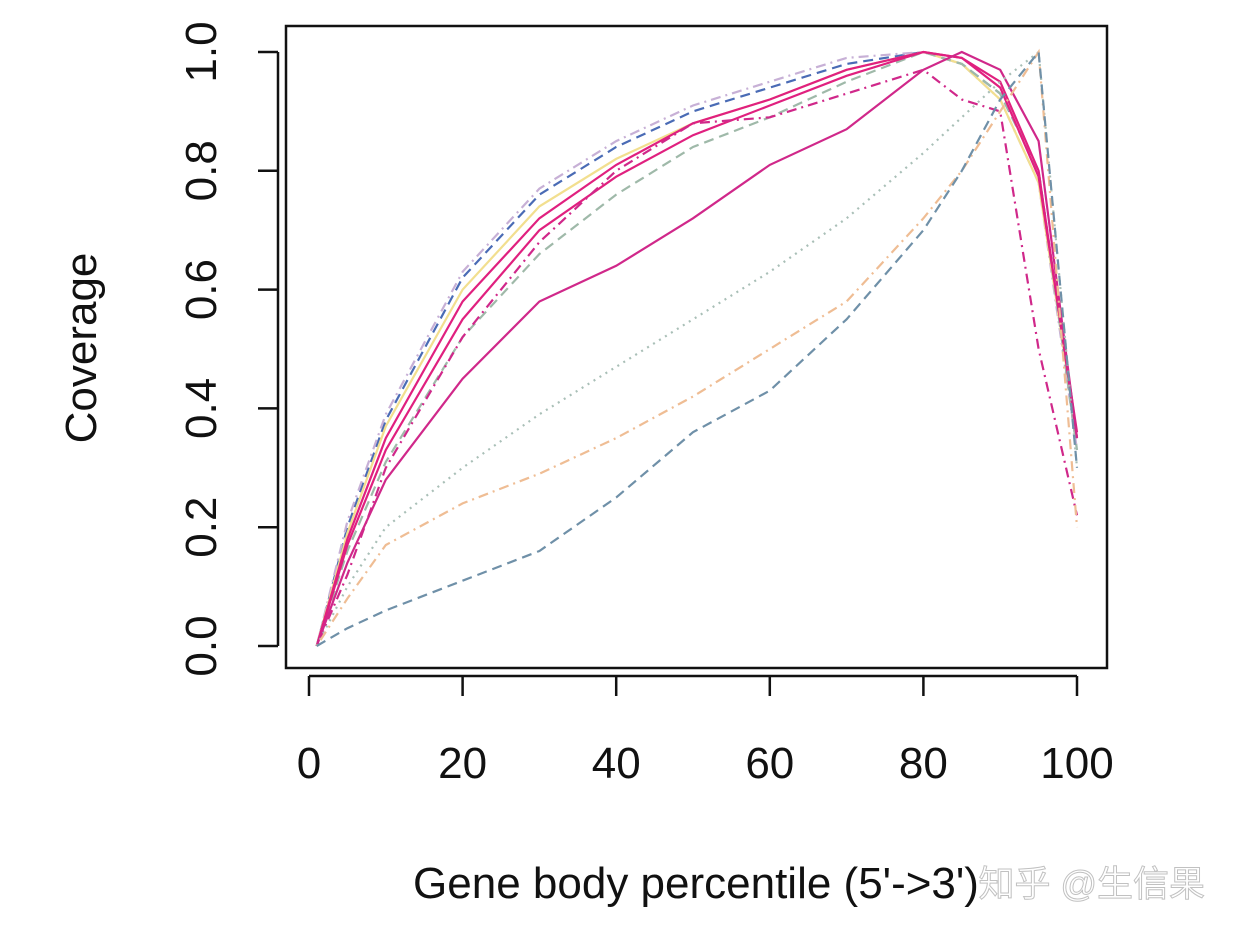 This screenshot has width=1236, height=938. I want to click on y-axis: 0.0 0.2 0.4 0.6 0.8 1.0, so click(228, 349).